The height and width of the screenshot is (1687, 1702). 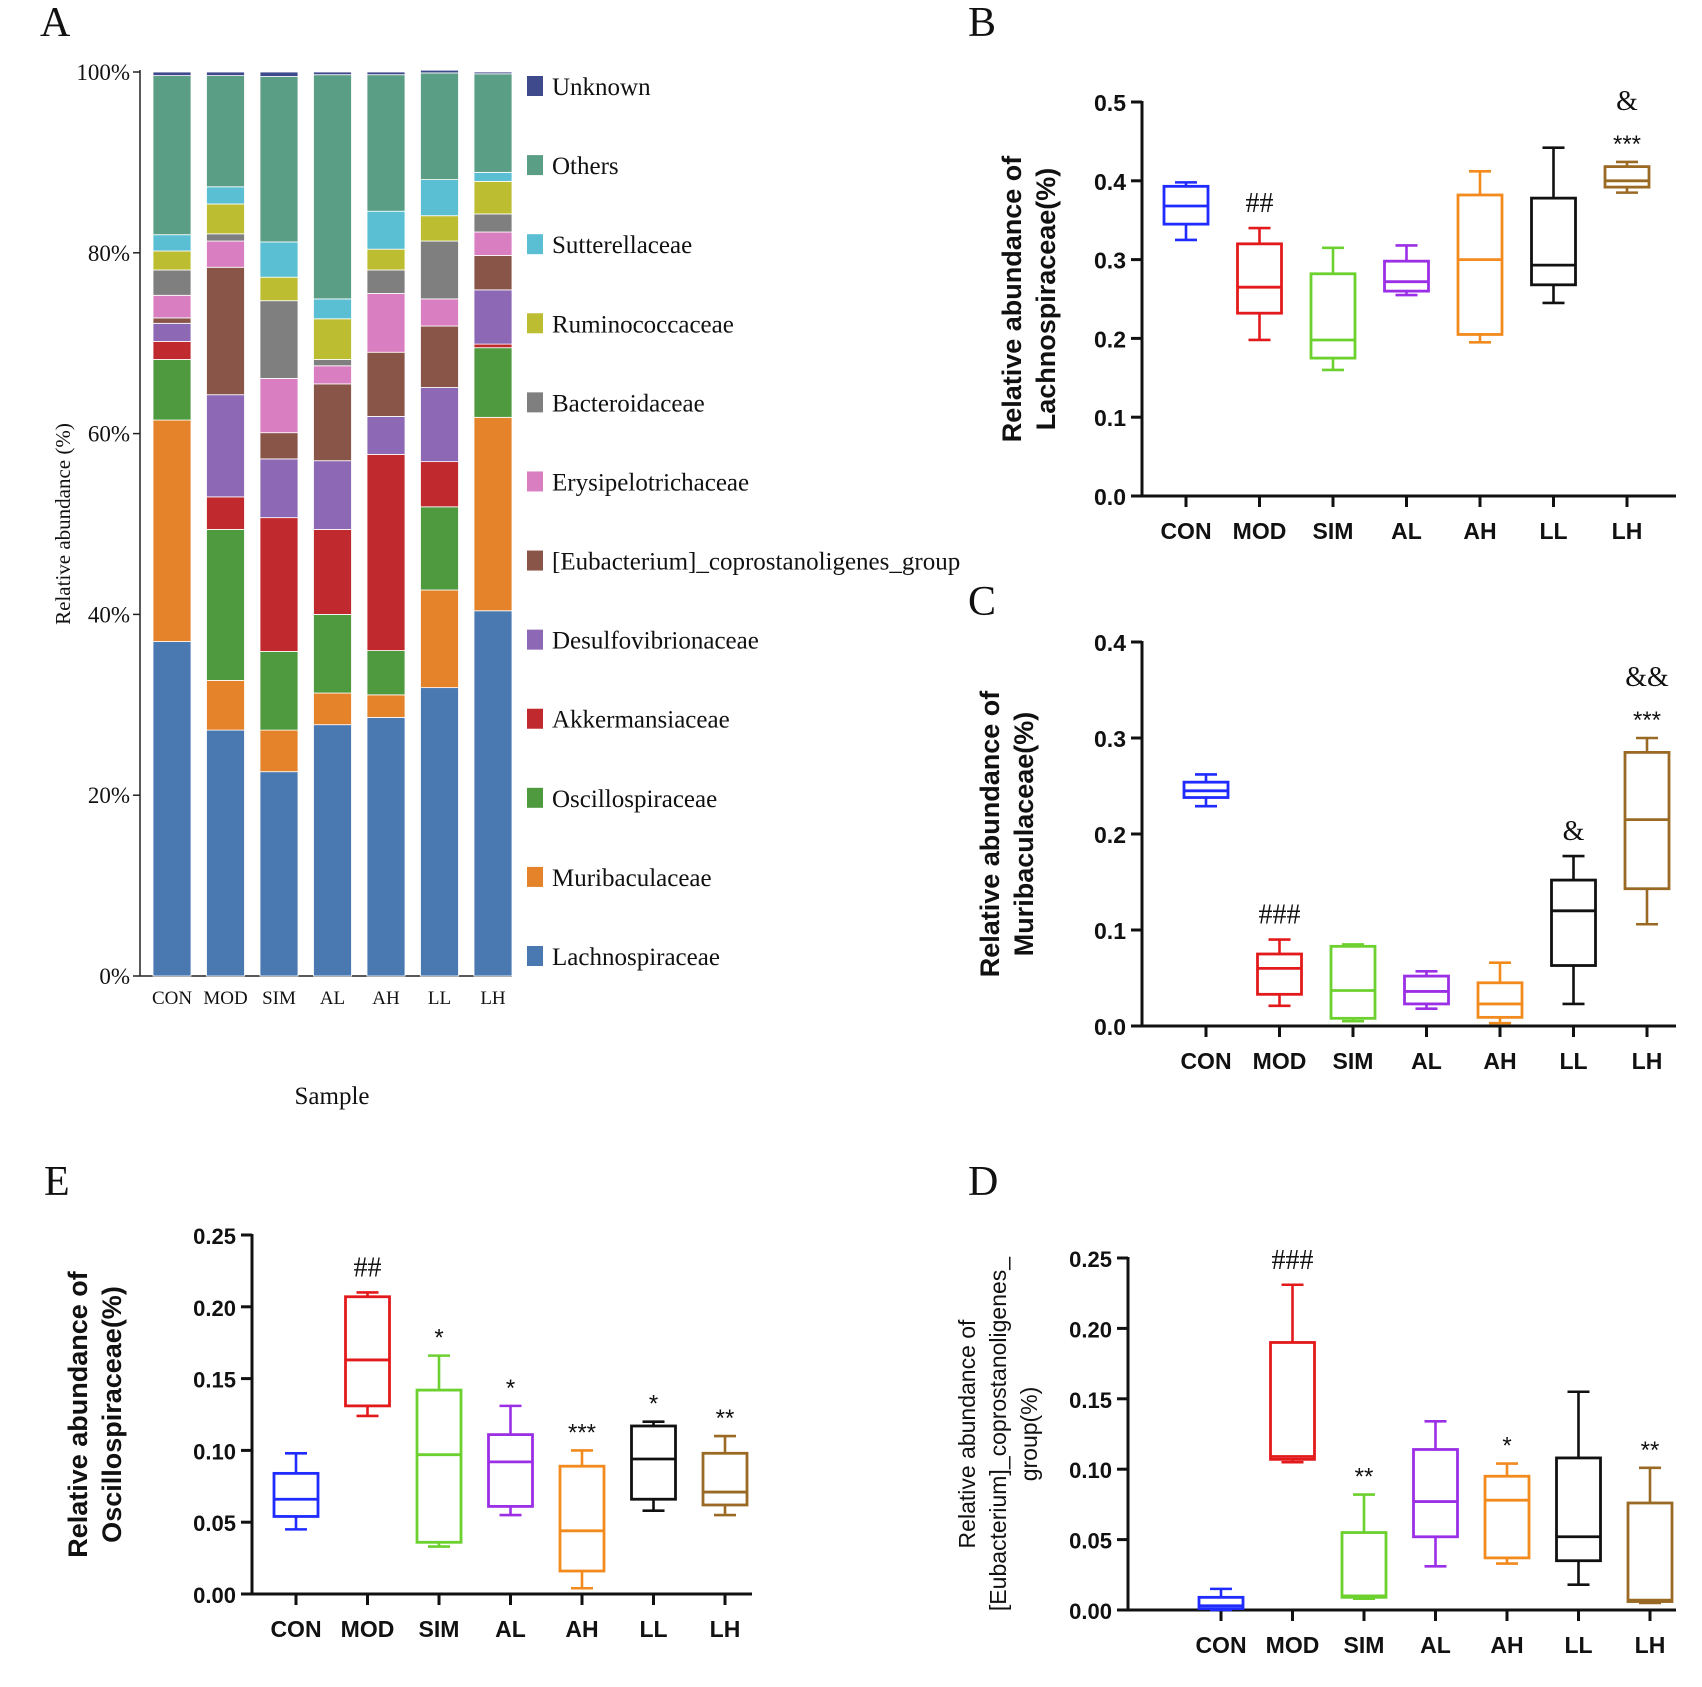 I want to click on legend-label: Oscillospiraceae, so click(x=634, y=799).